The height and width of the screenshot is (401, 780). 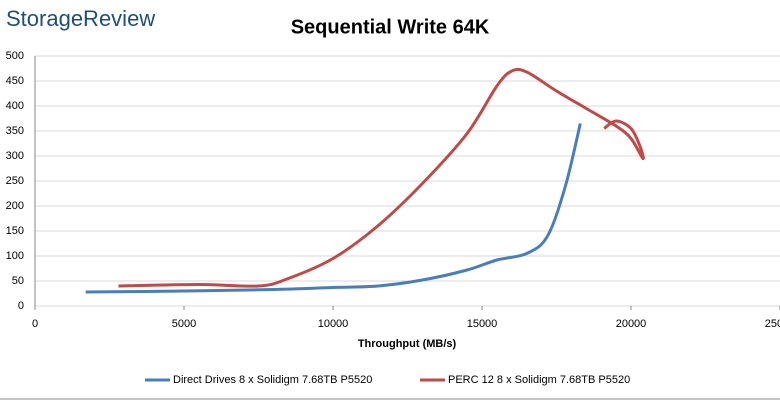 What do you see at coordinates (390, 27) in the screenshot?
I see `chart-title: Sequential Write 64K` at bounding box center [390, 27].